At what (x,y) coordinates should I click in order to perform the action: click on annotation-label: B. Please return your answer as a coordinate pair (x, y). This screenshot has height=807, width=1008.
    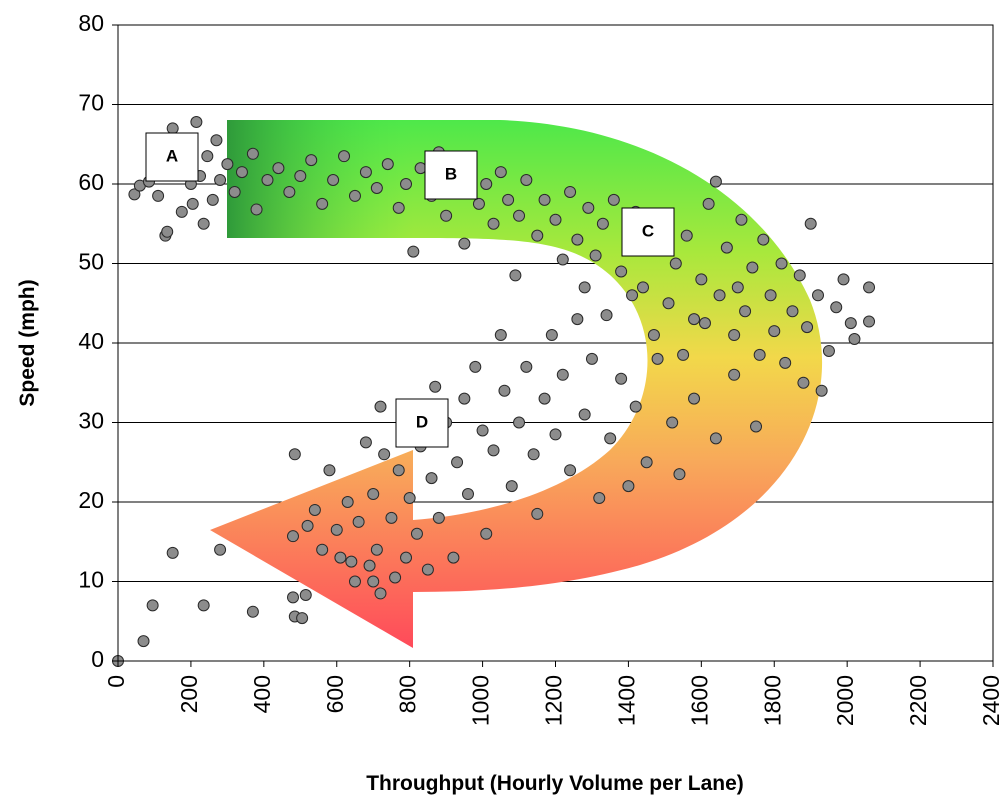
    Looking at the image, I should click on (451, 173).